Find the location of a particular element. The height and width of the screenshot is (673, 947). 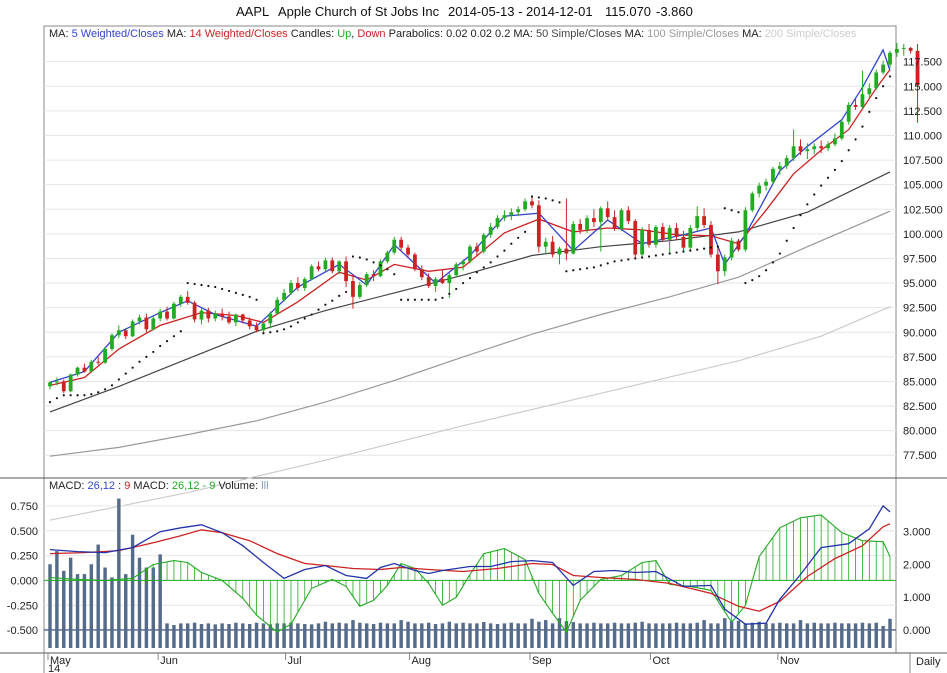

price-tick-label: 112.500 is located at coordinates (922, 112).